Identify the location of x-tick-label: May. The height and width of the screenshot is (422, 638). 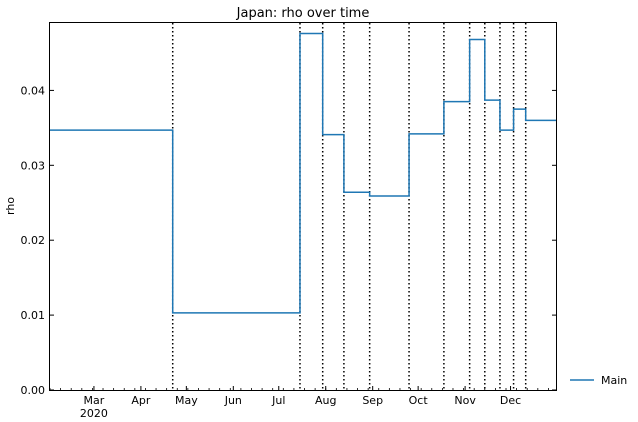
(186, 400).